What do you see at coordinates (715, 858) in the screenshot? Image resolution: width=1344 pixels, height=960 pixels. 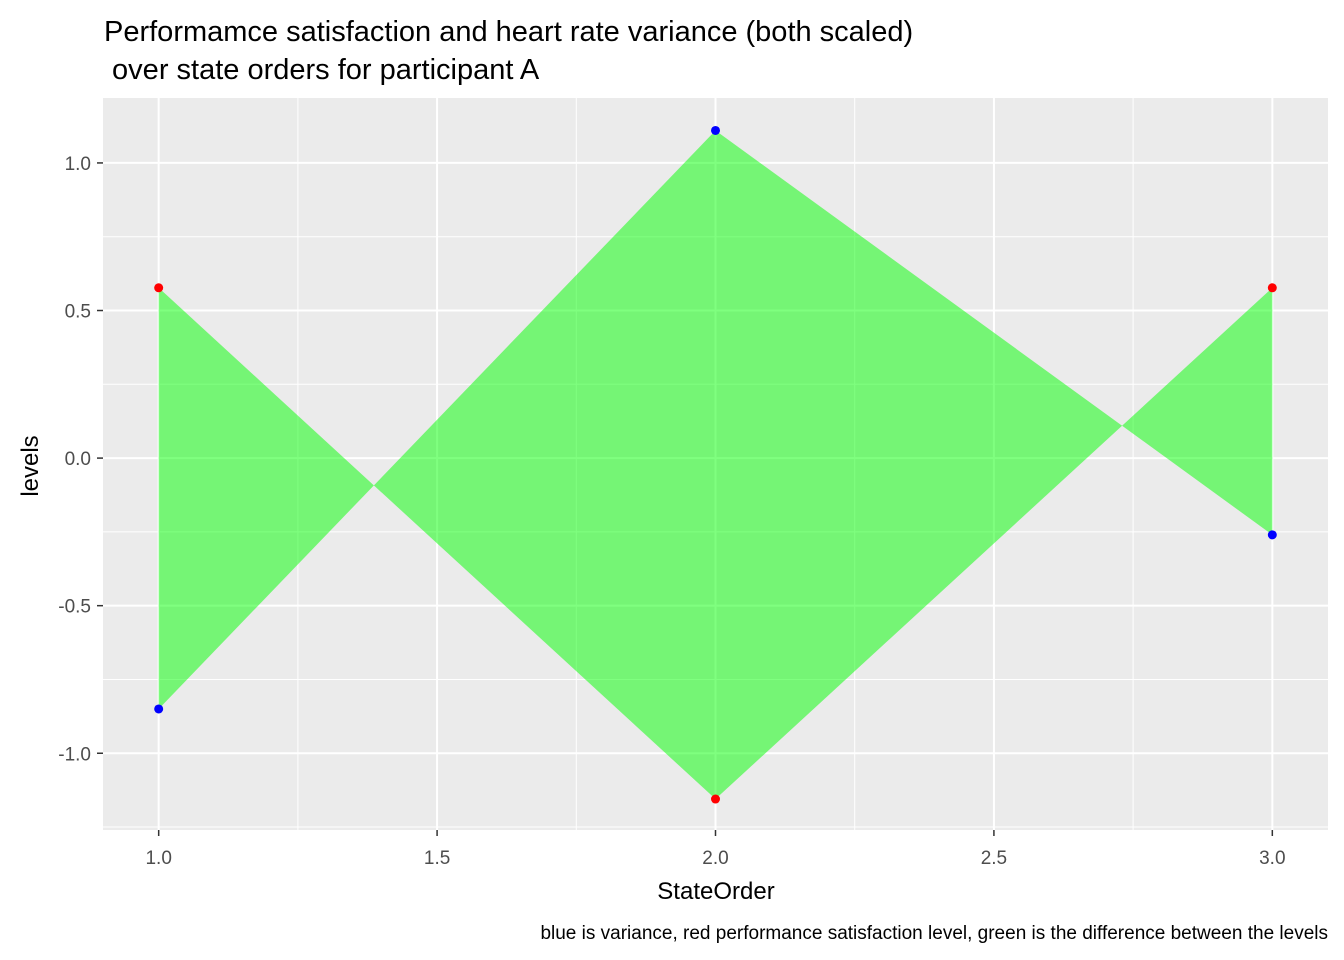 I see `x-tick-label: 2.0` at bounding box center [715, 858].